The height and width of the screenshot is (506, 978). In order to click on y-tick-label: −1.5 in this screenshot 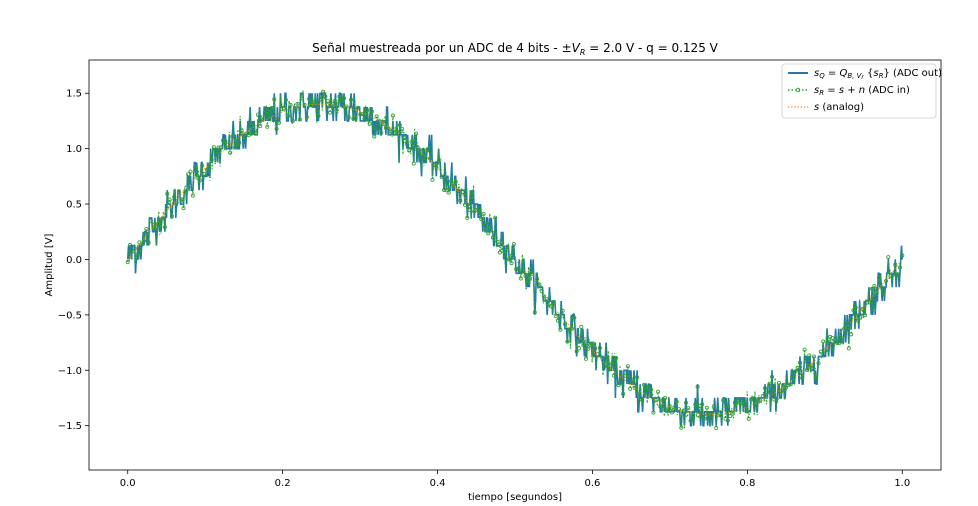, I will do `click(70, 426)`.